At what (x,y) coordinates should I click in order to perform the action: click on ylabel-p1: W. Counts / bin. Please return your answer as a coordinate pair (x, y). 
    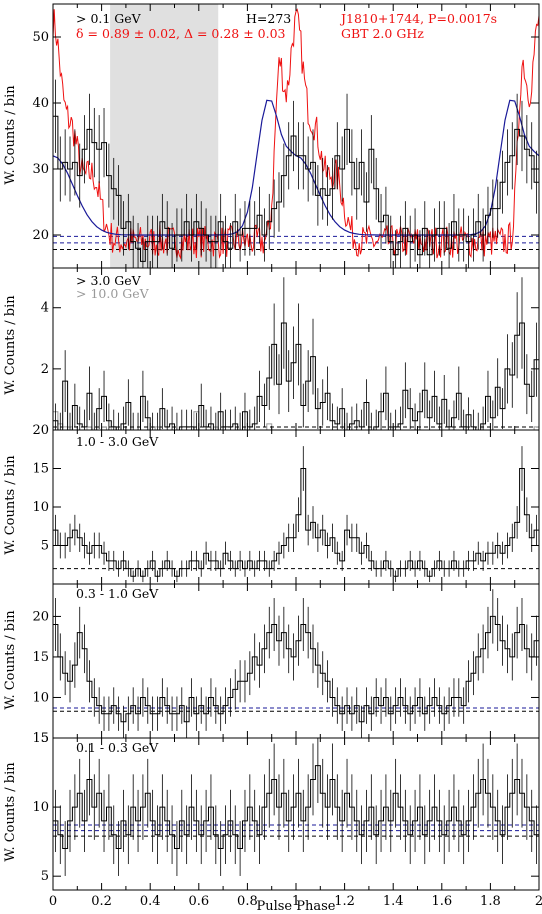
    Looking at the image, I should click on (10, 345).